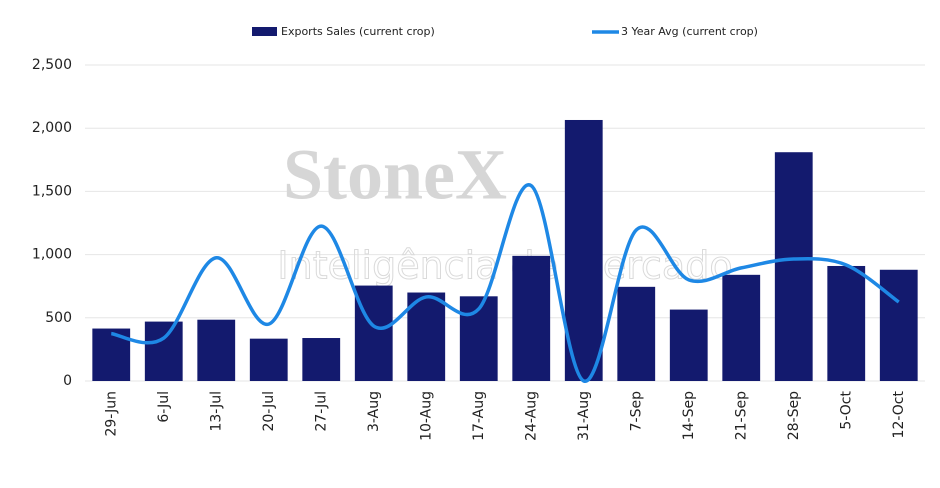  What do you see at coordinates (426, 416) in the screenshot?
I see `x-tick-label: 10-Aug` at bounding box center [426, 416].